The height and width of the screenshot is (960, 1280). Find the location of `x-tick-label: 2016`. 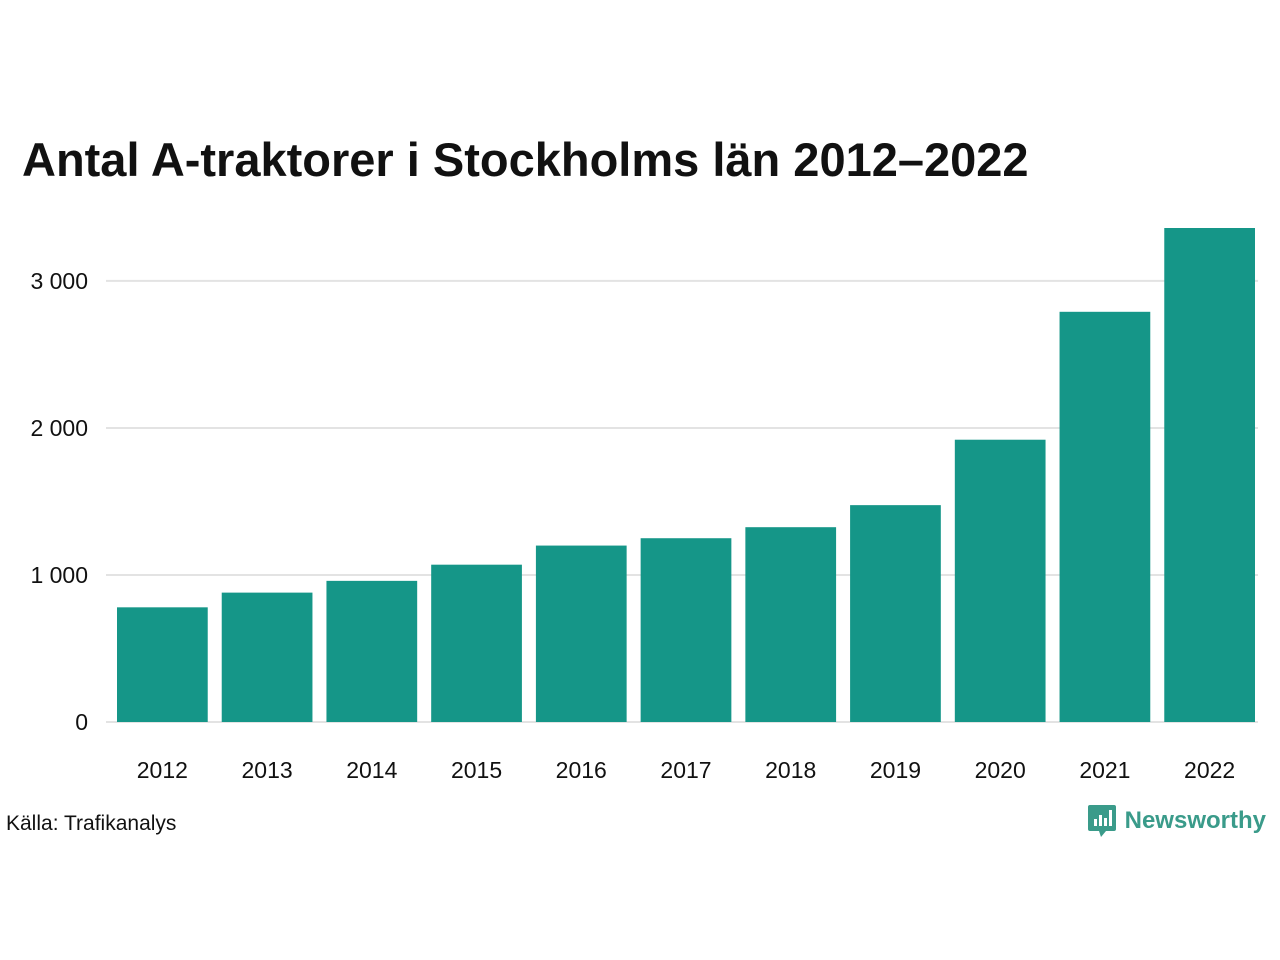

x-tick-label: 2016 is located at coordinates (581, 770).